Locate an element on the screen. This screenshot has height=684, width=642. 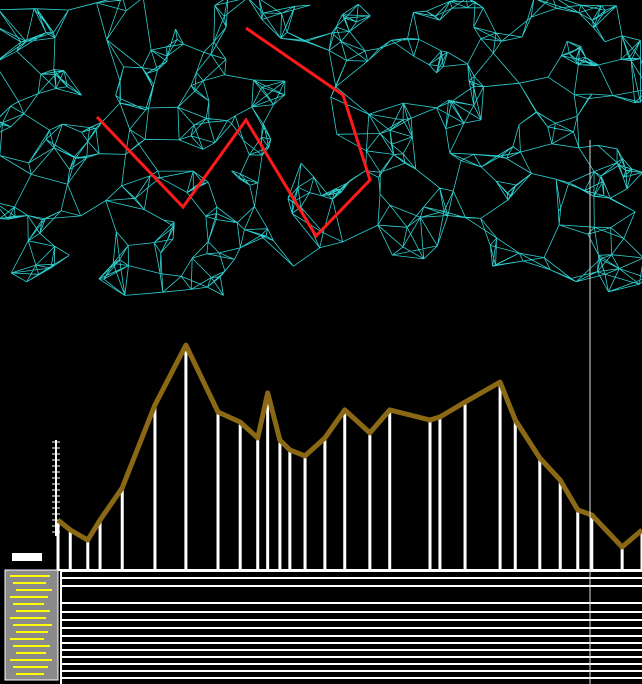
left-axis is located at coordinates (56, 488).